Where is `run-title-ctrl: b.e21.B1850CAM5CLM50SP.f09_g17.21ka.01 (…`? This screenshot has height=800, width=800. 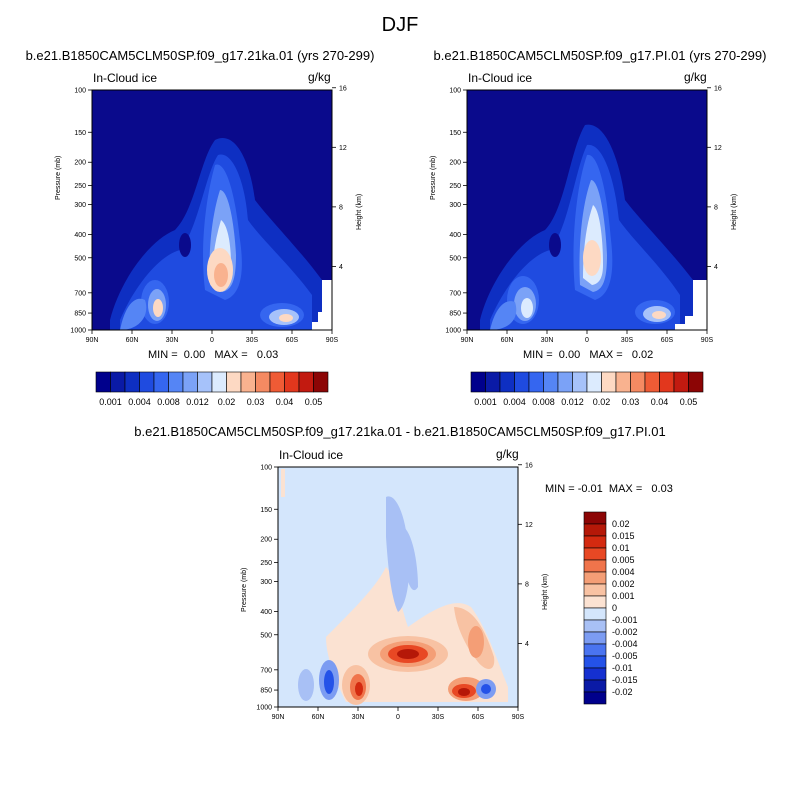
run-title-ctrl: b.e21.B1850CAM5CLM50SP.f09_g17.21ka.01 (… is located at coordinates (200, 55).